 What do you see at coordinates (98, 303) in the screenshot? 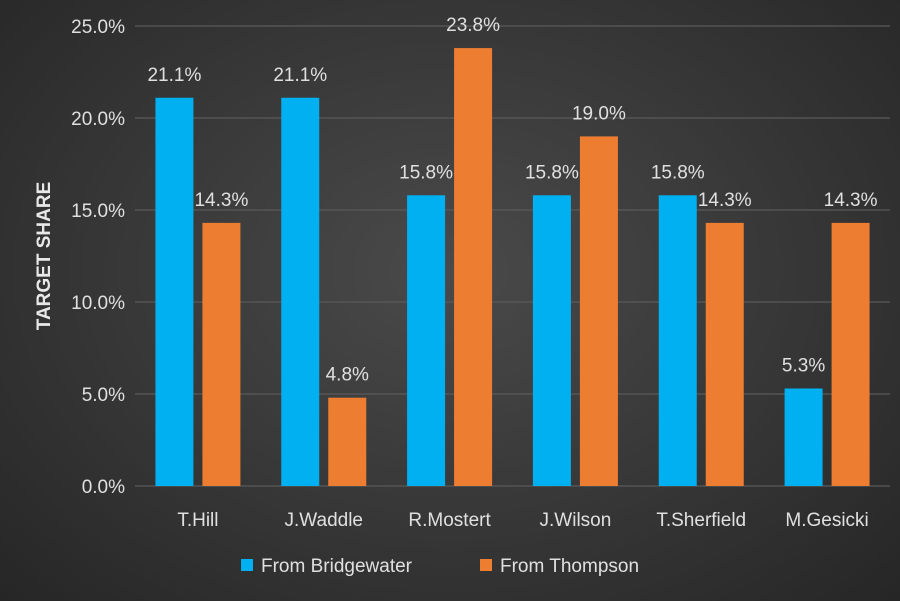
I see `y-tick-label: 10.0%` at bounding box center [98, 303].